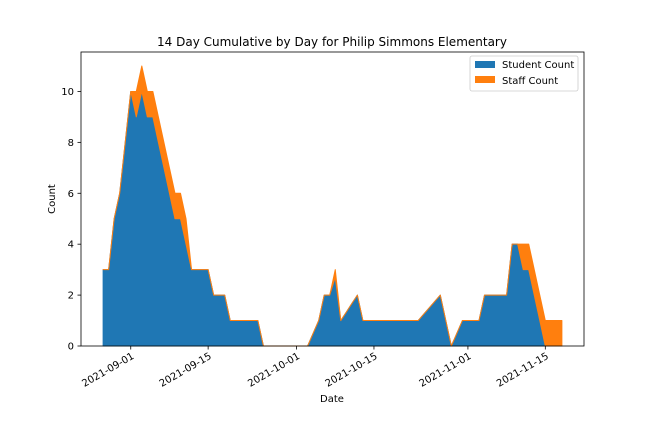 Image resolution: width=648 pixels, height=432 pixels. Describe the element at coordinates (523, 370) in the screenshot. I see `x-tick-label: 2021-11-15` at that location.